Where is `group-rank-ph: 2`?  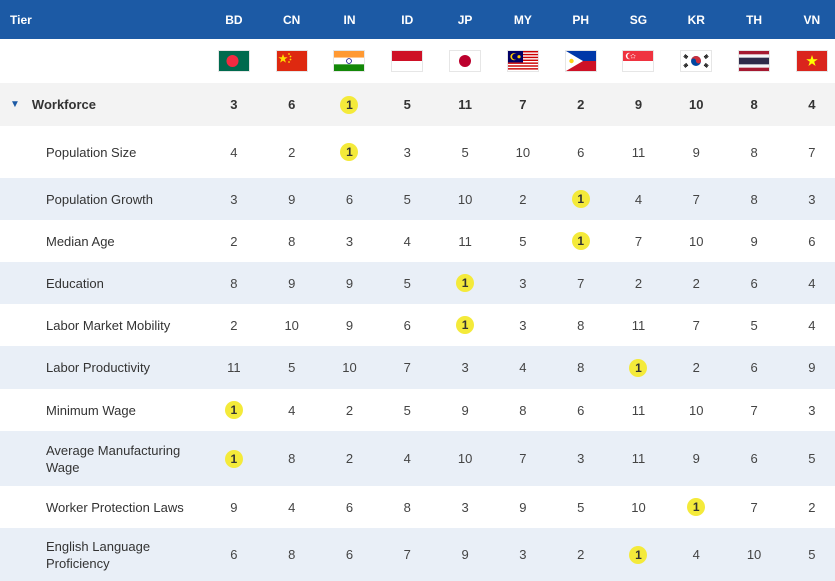 group-rank-ph: 2 is located at coordinates (581, 104).